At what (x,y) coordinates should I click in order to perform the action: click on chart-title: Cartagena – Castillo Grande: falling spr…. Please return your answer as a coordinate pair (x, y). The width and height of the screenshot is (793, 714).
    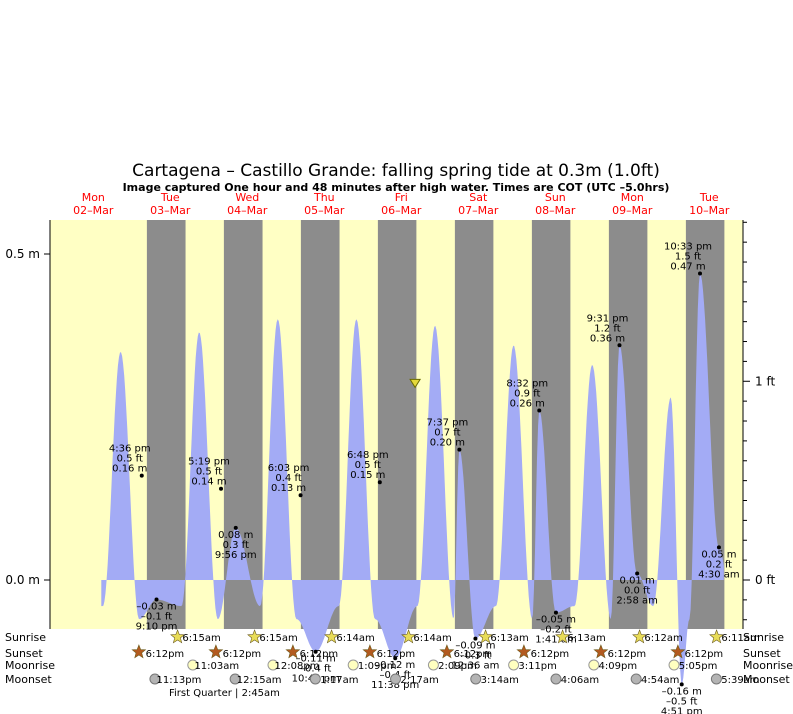
    Looking at the image, I should click on (396, 171).